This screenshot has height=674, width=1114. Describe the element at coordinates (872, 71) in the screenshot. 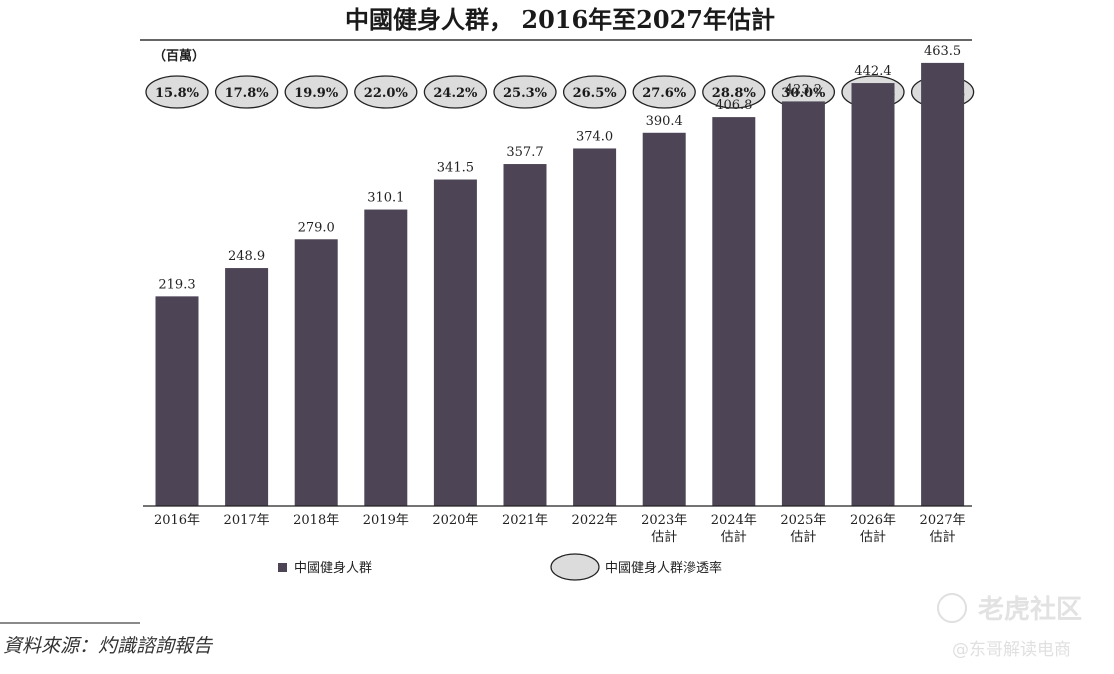

I see `bar-value-label: 442.4` at that location.